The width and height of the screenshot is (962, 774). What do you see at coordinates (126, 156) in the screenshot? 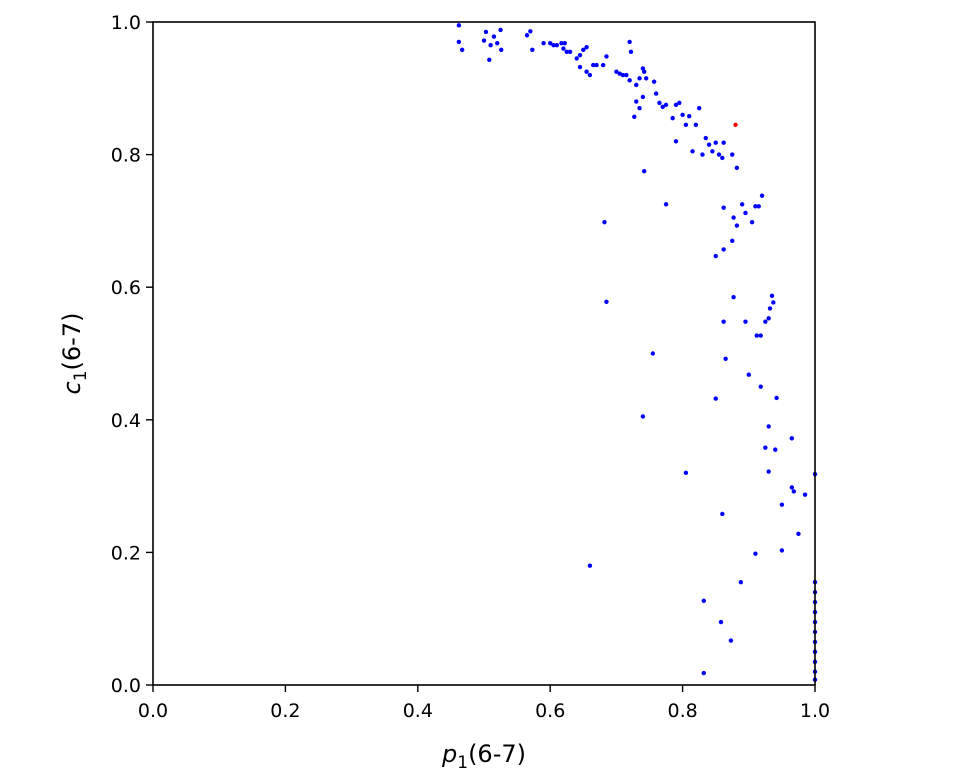
I see `y-tick-label: 0.8` at bounding box center [126, 156].